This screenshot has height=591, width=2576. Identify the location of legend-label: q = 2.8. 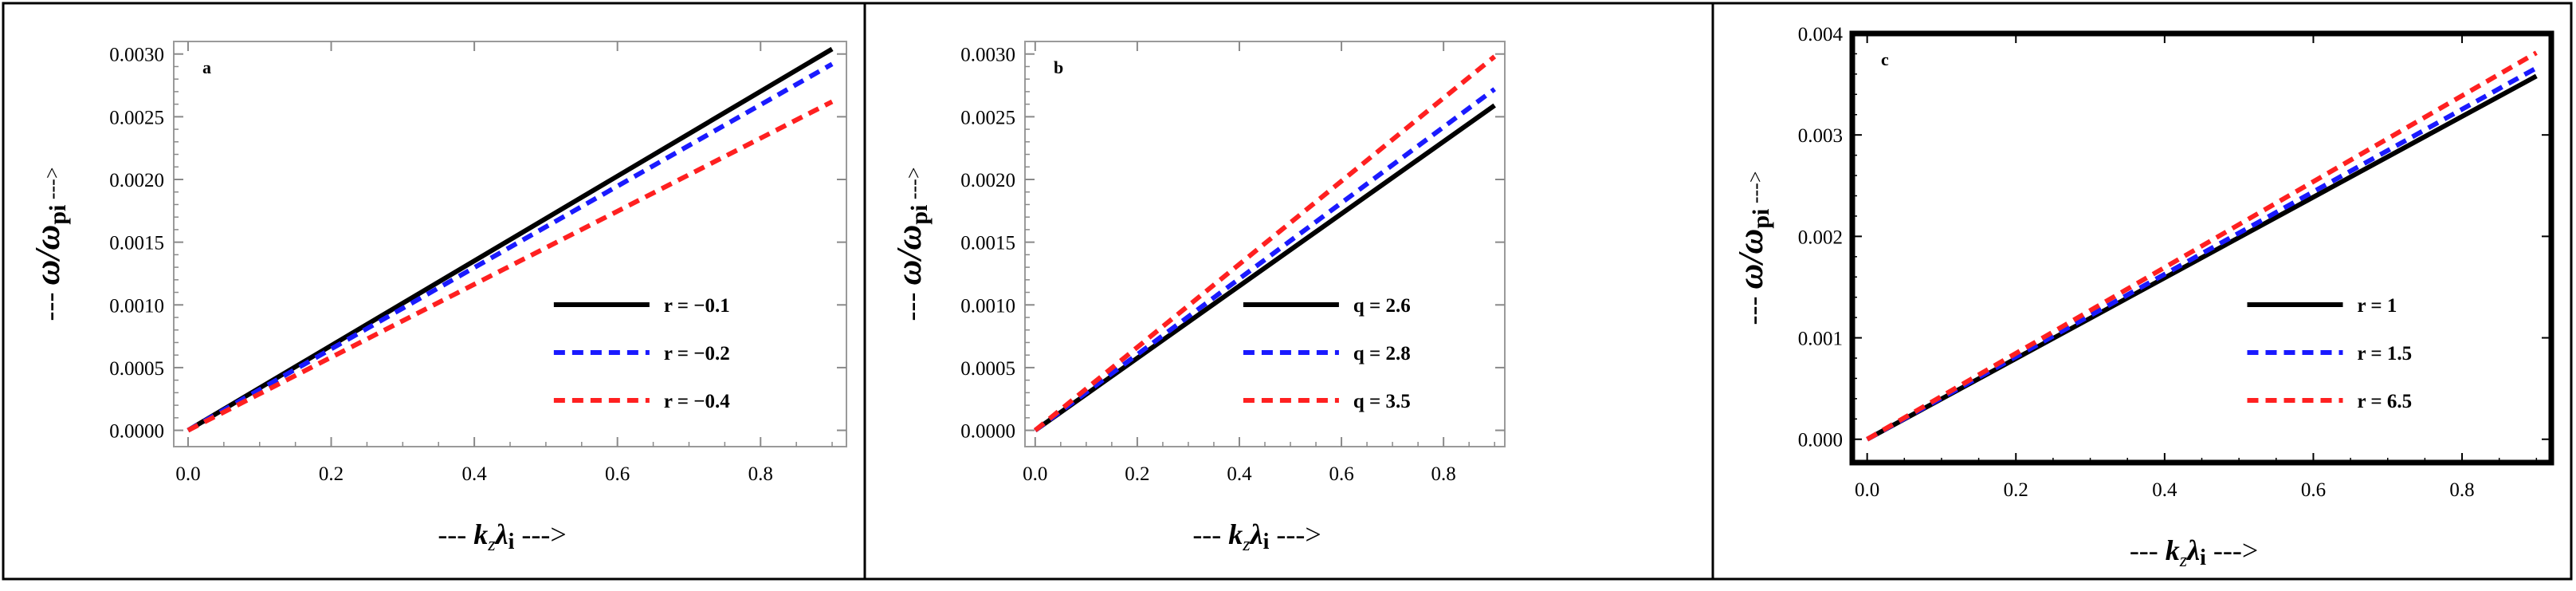
(1382, 353).